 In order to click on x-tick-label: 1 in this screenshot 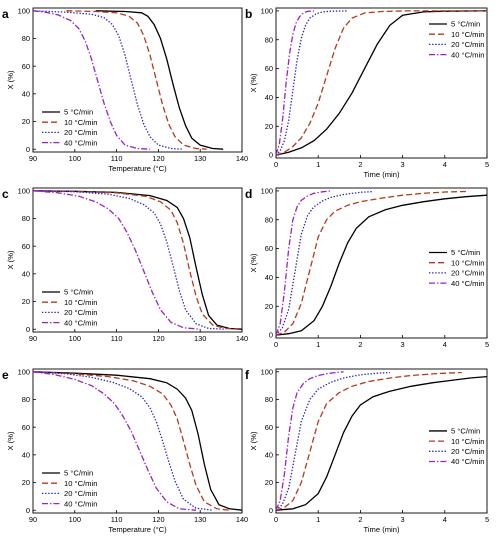, I will do `click(318, 164)`.